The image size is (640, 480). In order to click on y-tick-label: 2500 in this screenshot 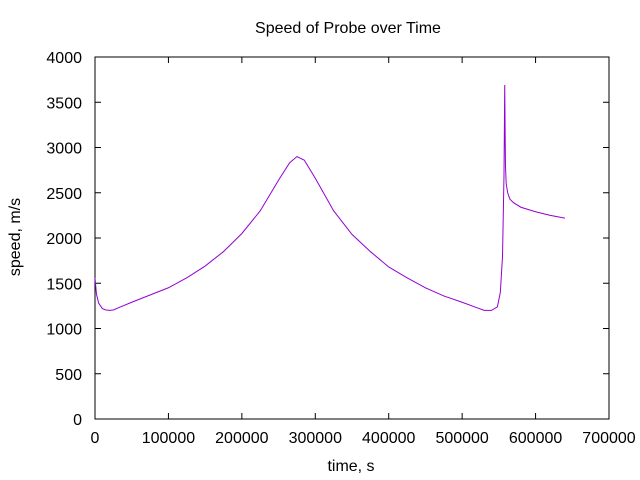, I will do `click(64, 194)`.